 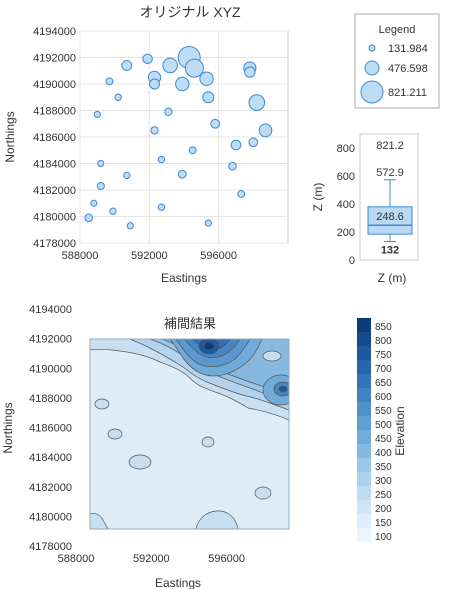 I want to click on boxplot-y-ticks: 0 200 400 600 800, so click(x=346, y=205).